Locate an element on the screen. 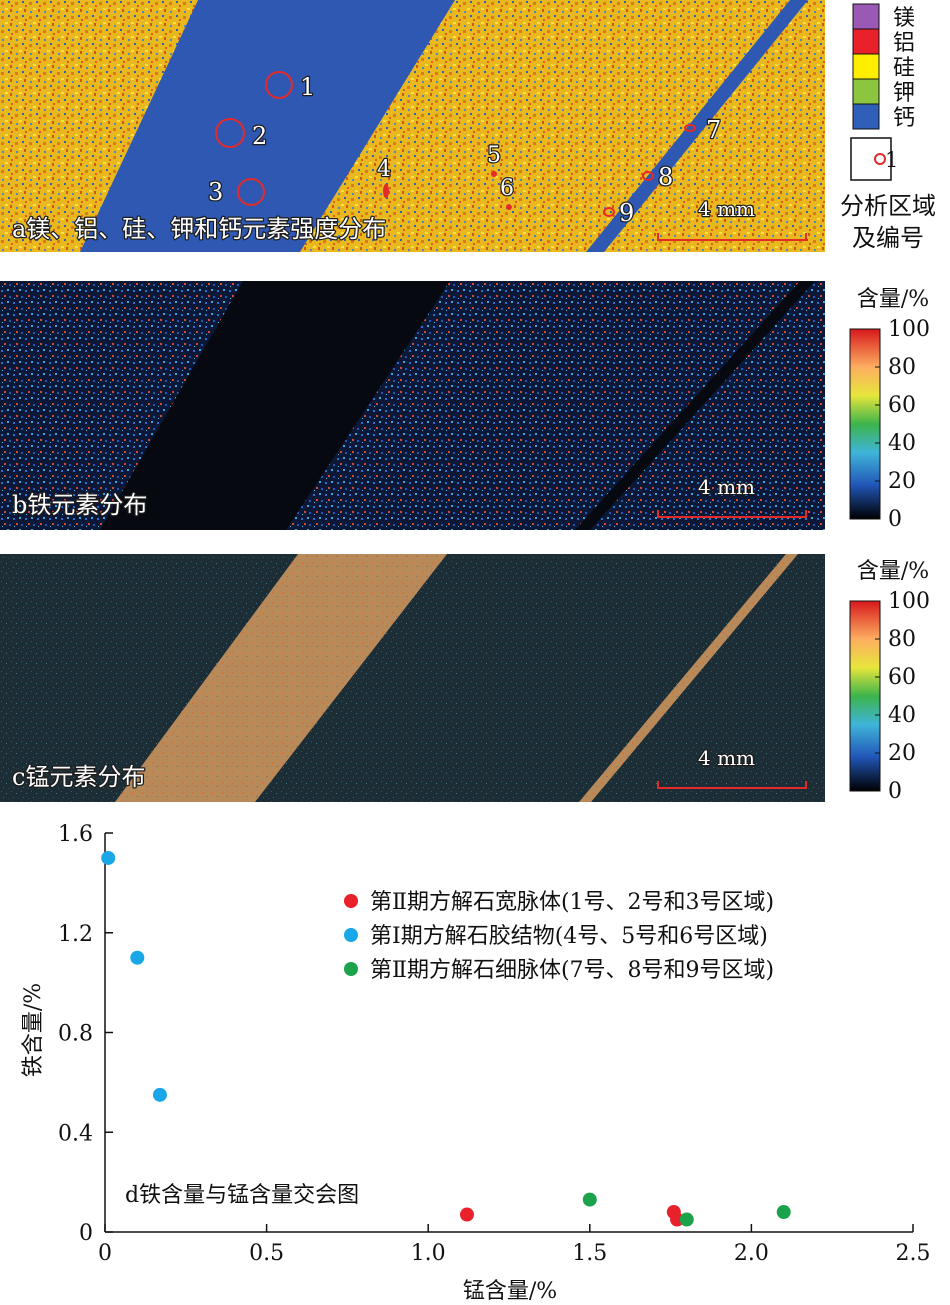  region-label: 1 is located at coordinates (307, 87).